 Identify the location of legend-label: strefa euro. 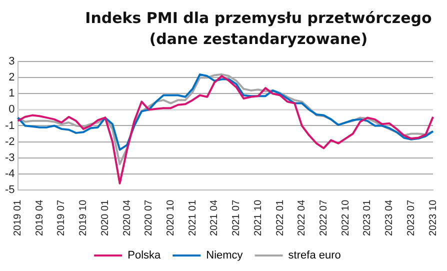
(314, 256).